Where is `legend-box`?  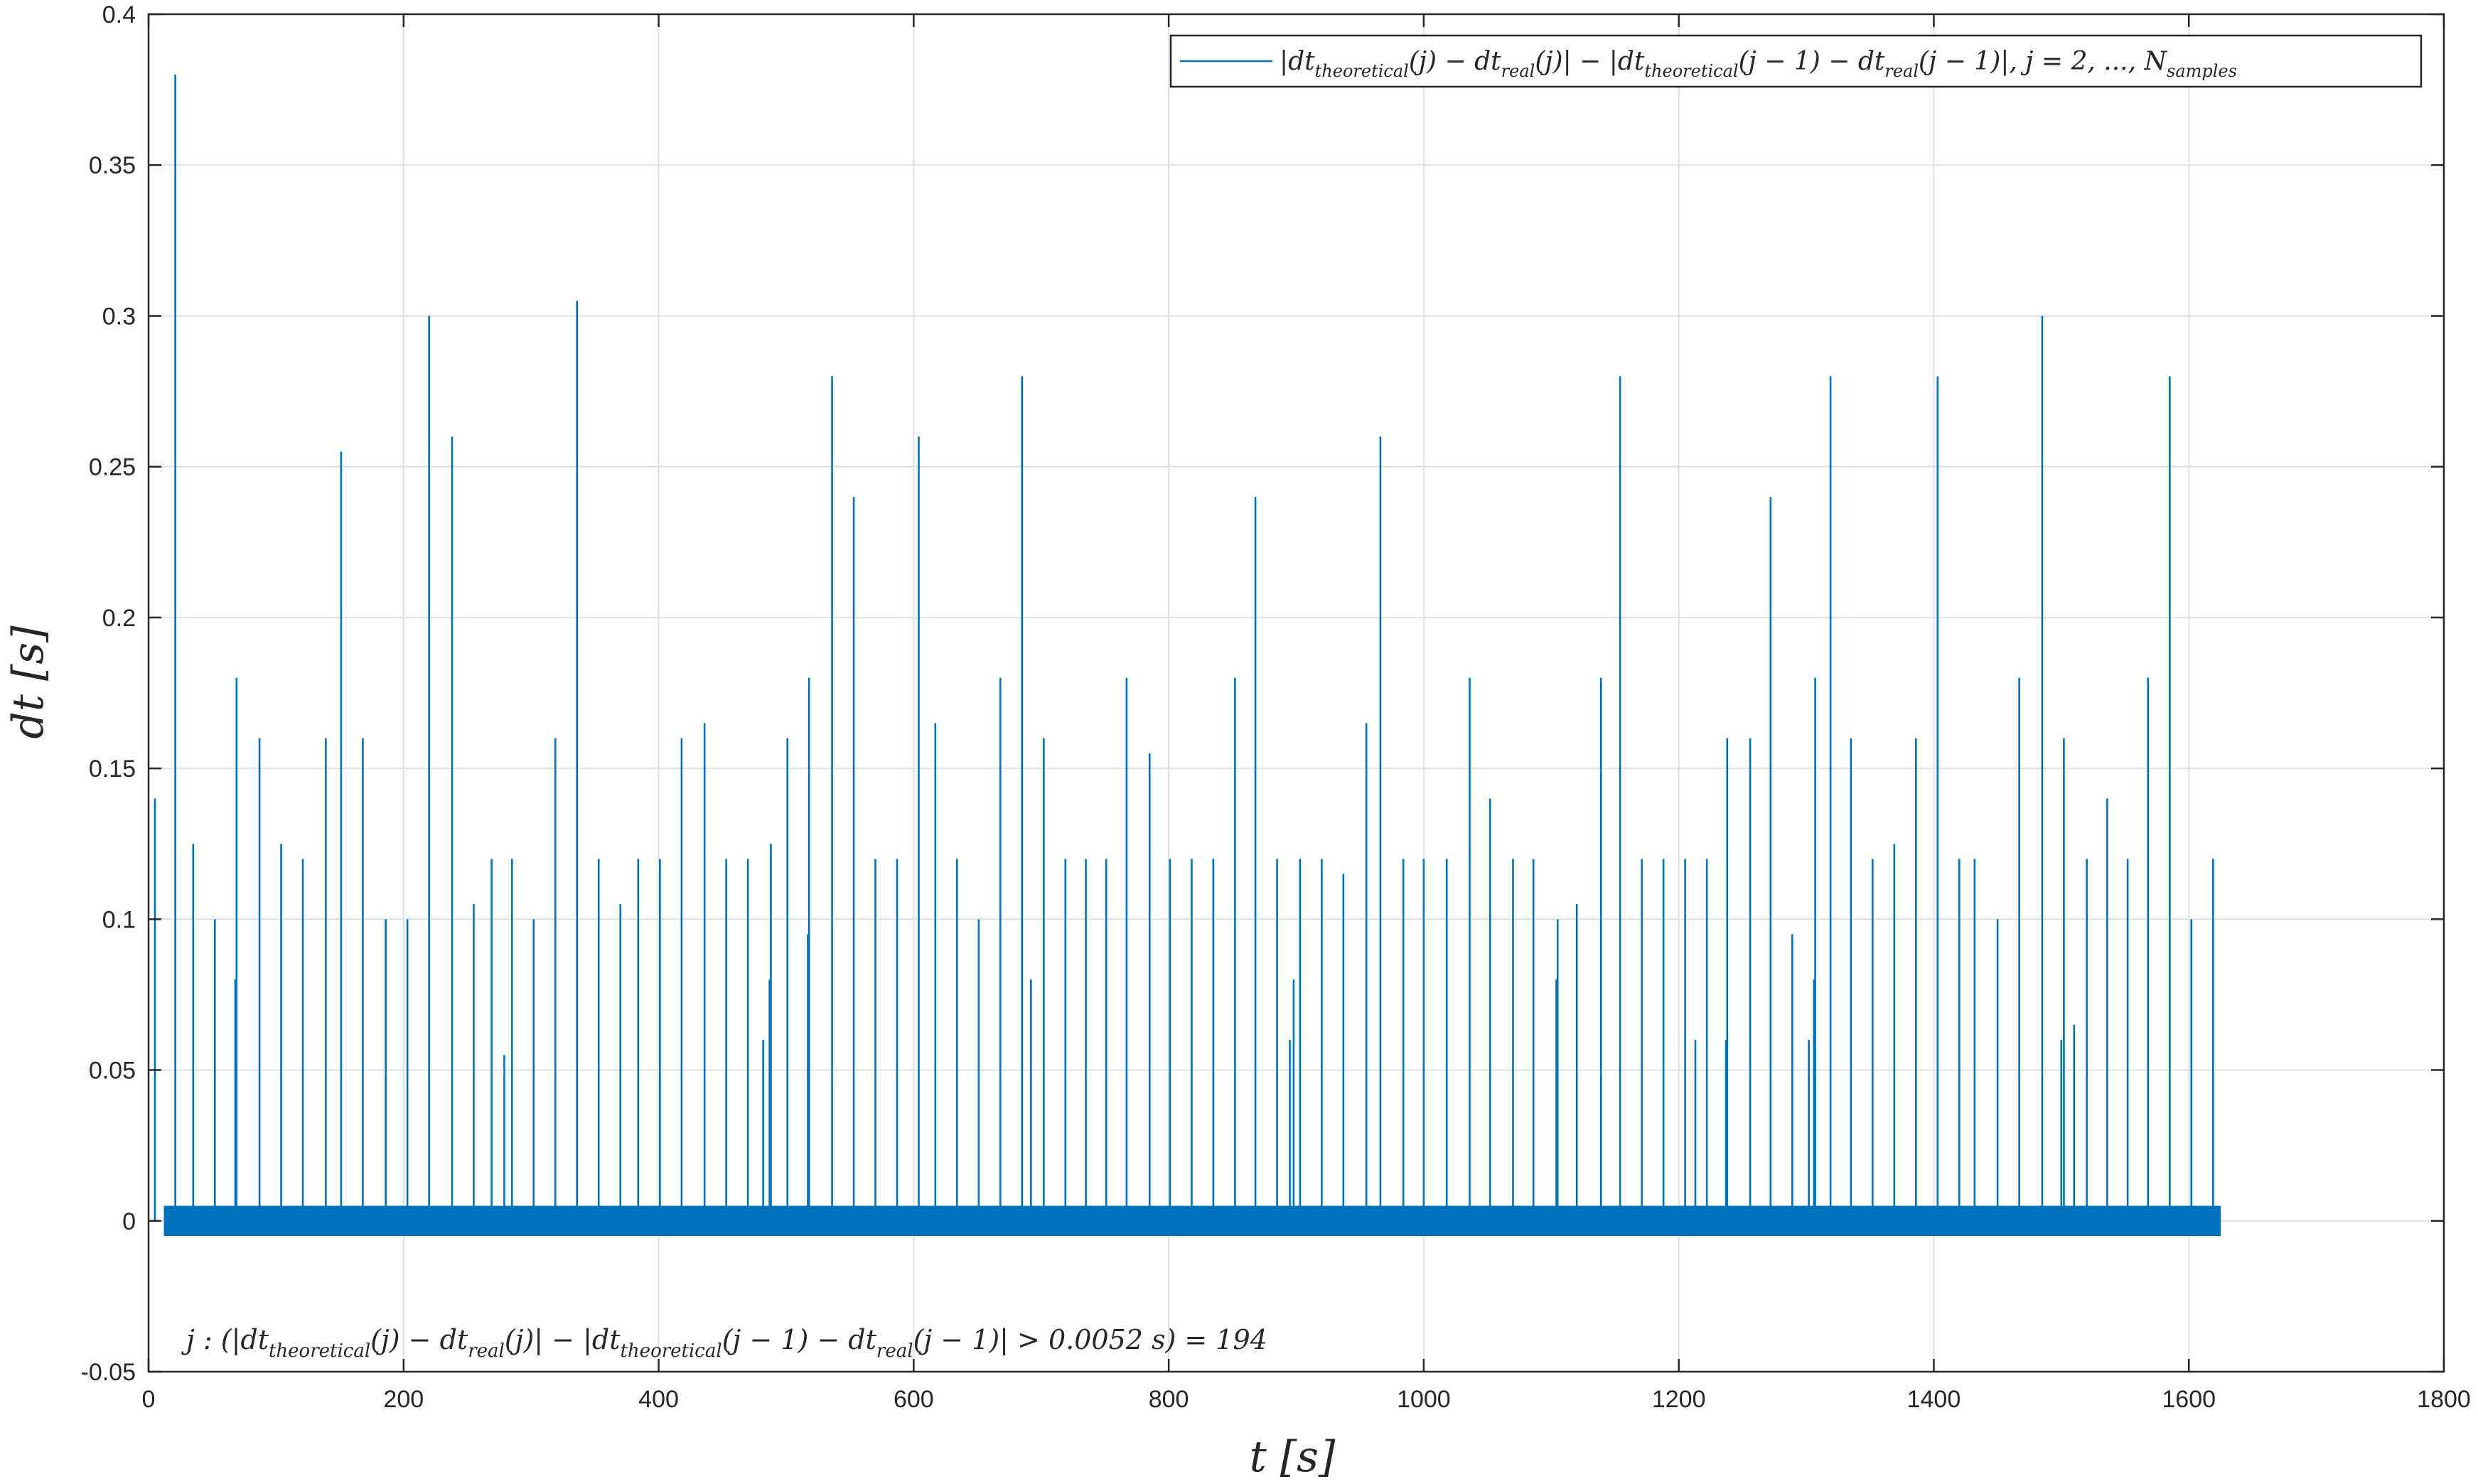 legend-box is located at coordinates (1796, 61).